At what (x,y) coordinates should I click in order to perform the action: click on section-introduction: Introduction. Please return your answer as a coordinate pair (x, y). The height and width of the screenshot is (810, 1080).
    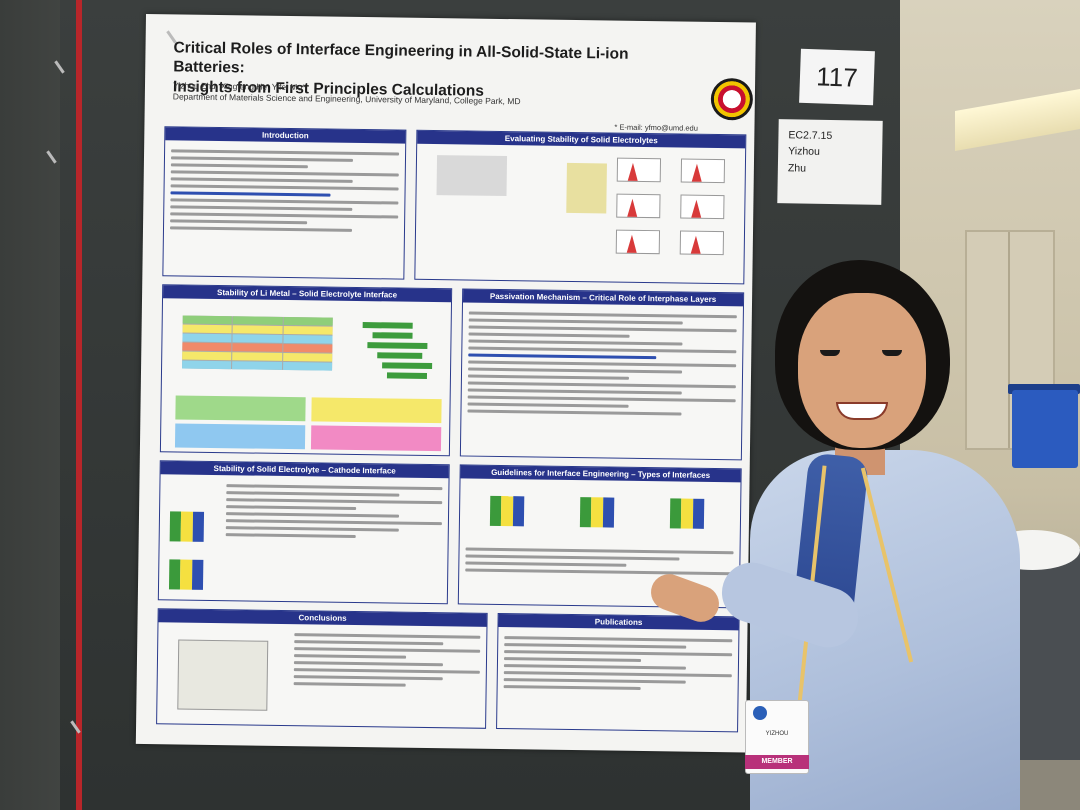
    Looking at the image, I should click on (284, 203).